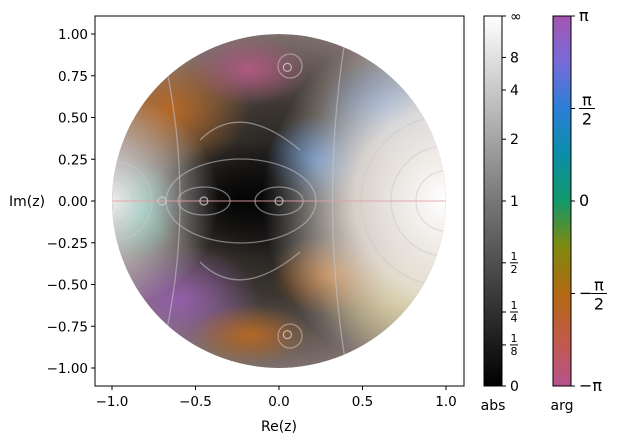  Describe the element at coordinates (67, 244) in the screenshot. I see `y-tick-label: −0.25` at that location.